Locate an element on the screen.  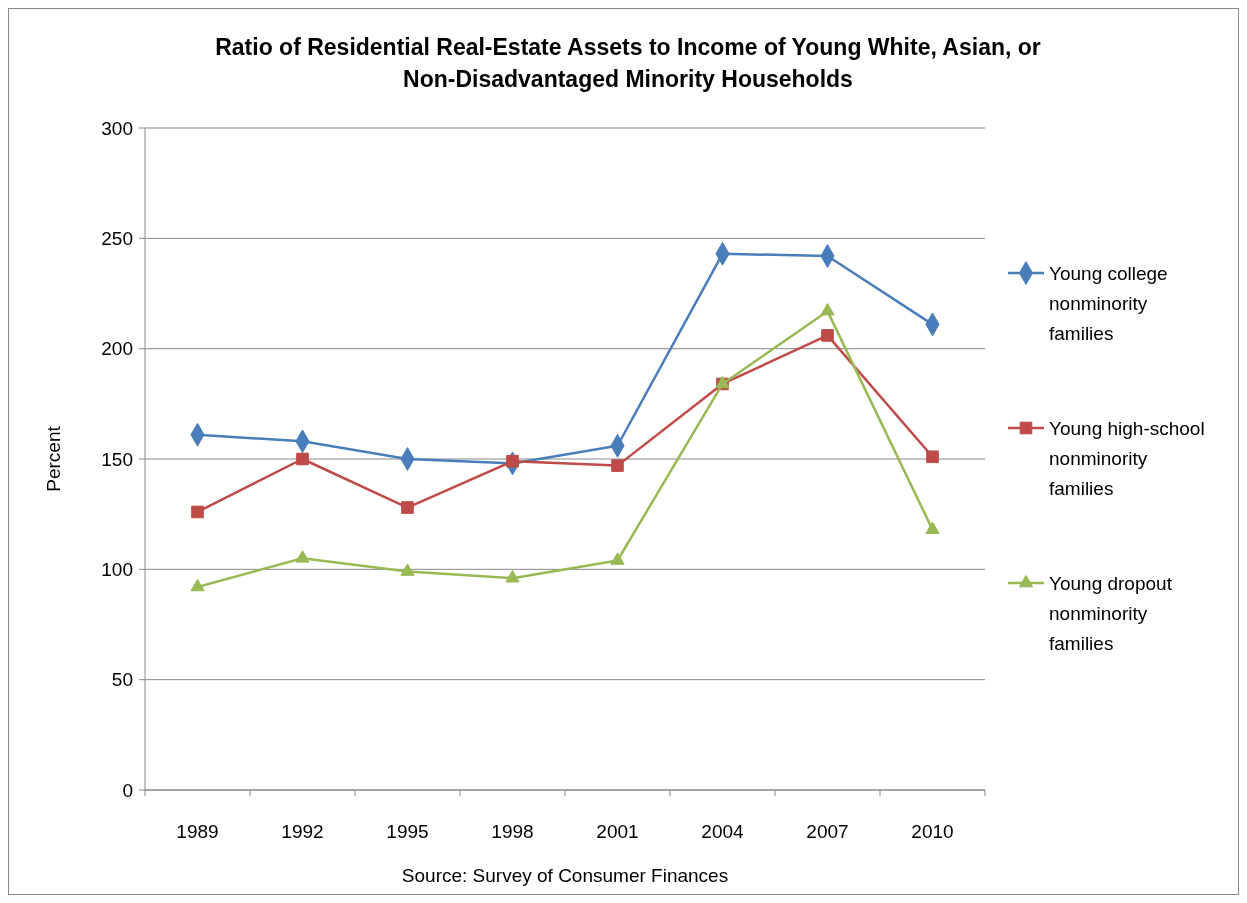
x-tick-label: 2010 is located at coordinates (932, 831).